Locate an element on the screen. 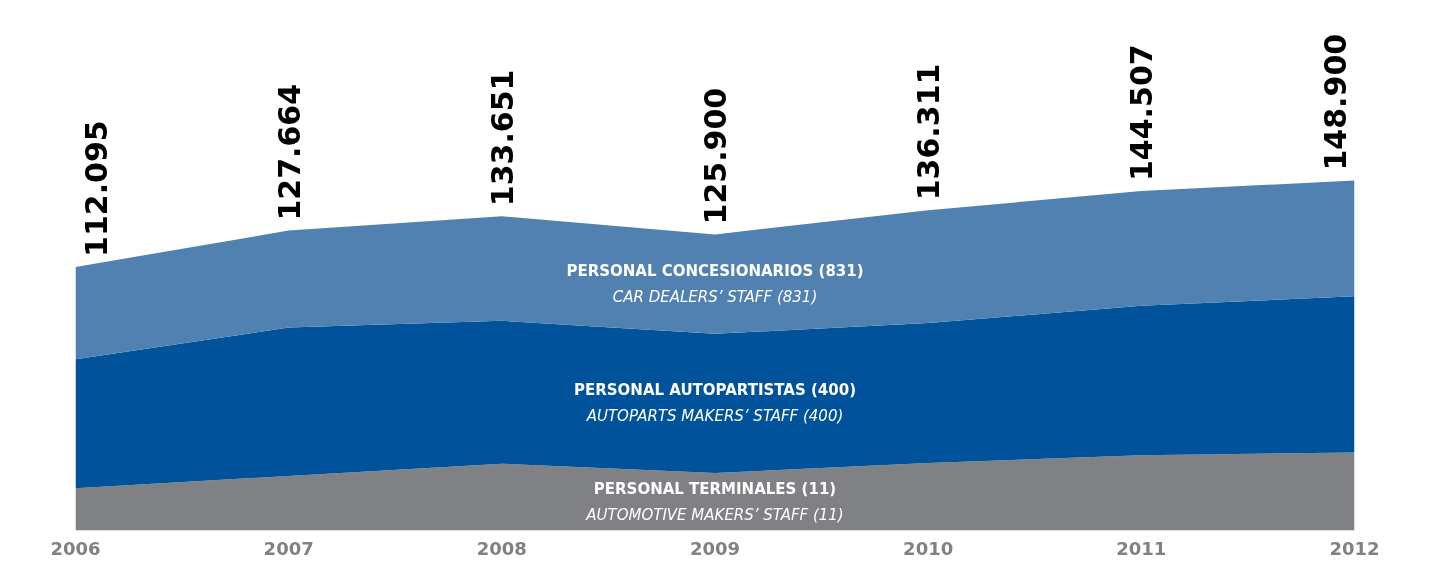 The height and width of the screenshot is (570, 1429). x-tick-label: 2009 is located at coordinates (715, 548).